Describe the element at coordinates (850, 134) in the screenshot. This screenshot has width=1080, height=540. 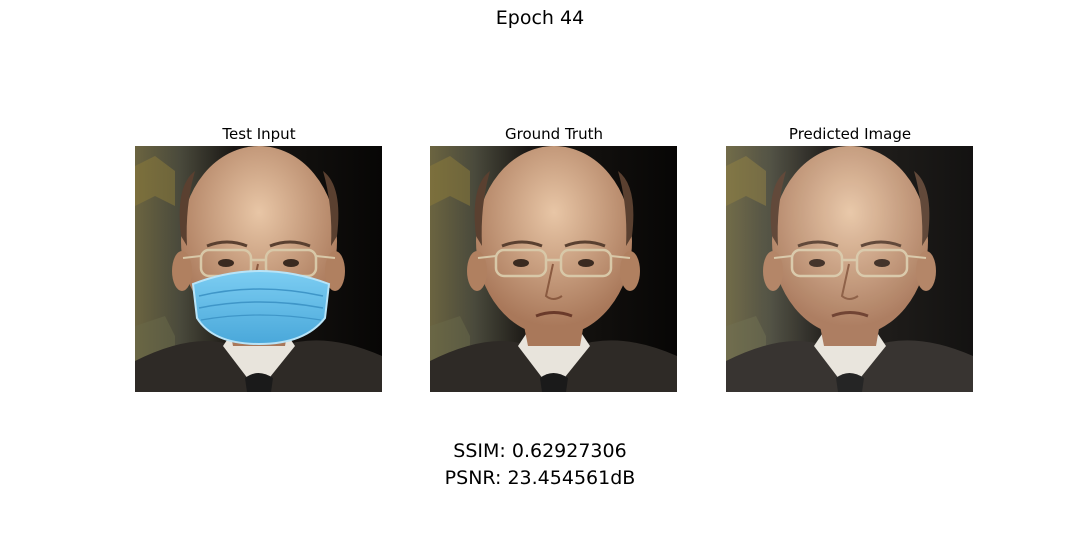
I see `panel-title: Predicted Image` at that location.